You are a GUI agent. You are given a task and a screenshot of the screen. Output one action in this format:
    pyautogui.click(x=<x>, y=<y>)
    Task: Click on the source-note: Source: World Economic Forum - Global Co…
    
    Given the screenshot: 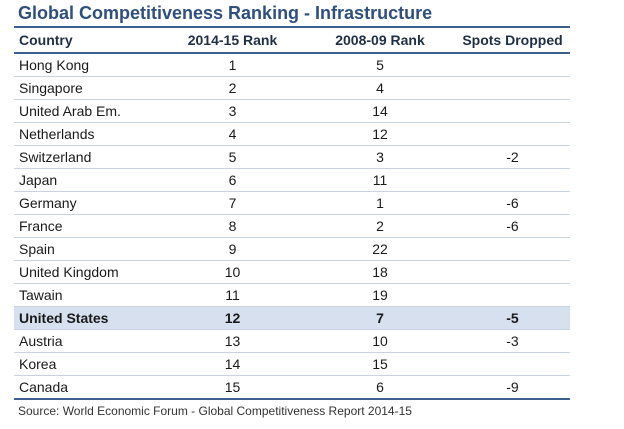 What is the action you would take?
    pyautogui.click(x=215, y=411)
    